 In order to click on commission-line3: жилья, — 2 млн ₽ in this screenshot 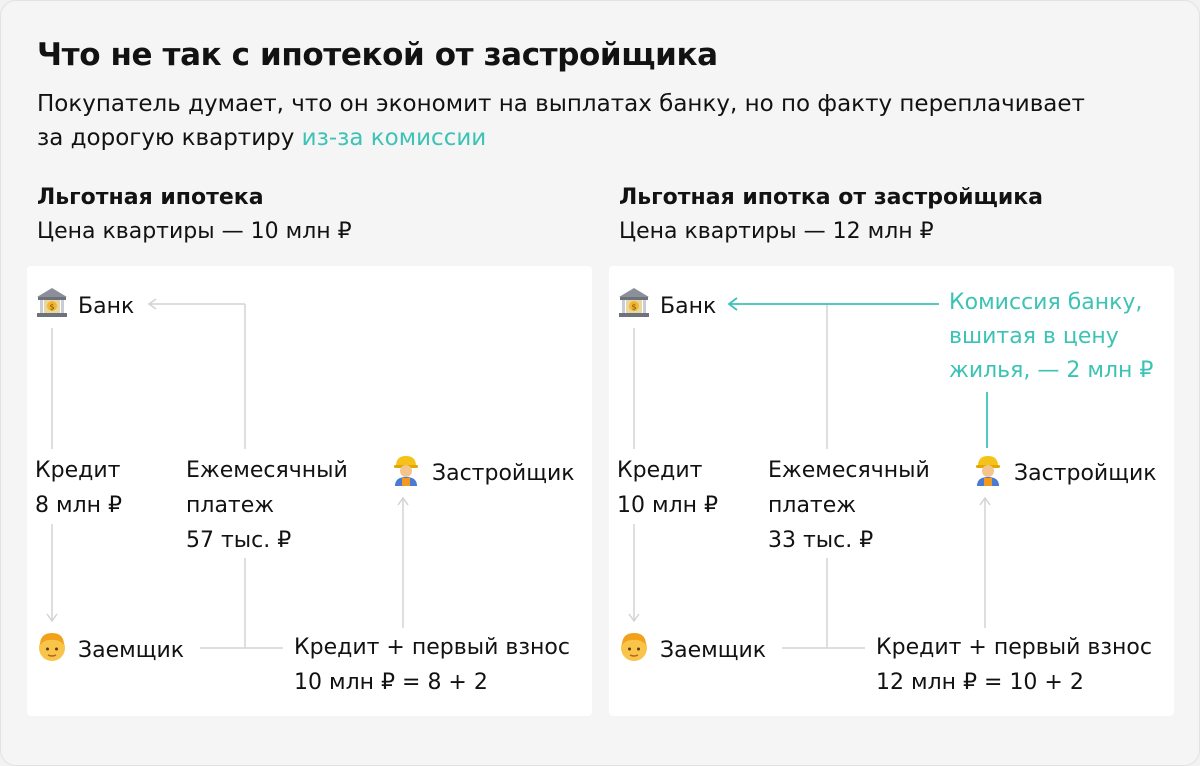, I will do `click(1051, 370)`.